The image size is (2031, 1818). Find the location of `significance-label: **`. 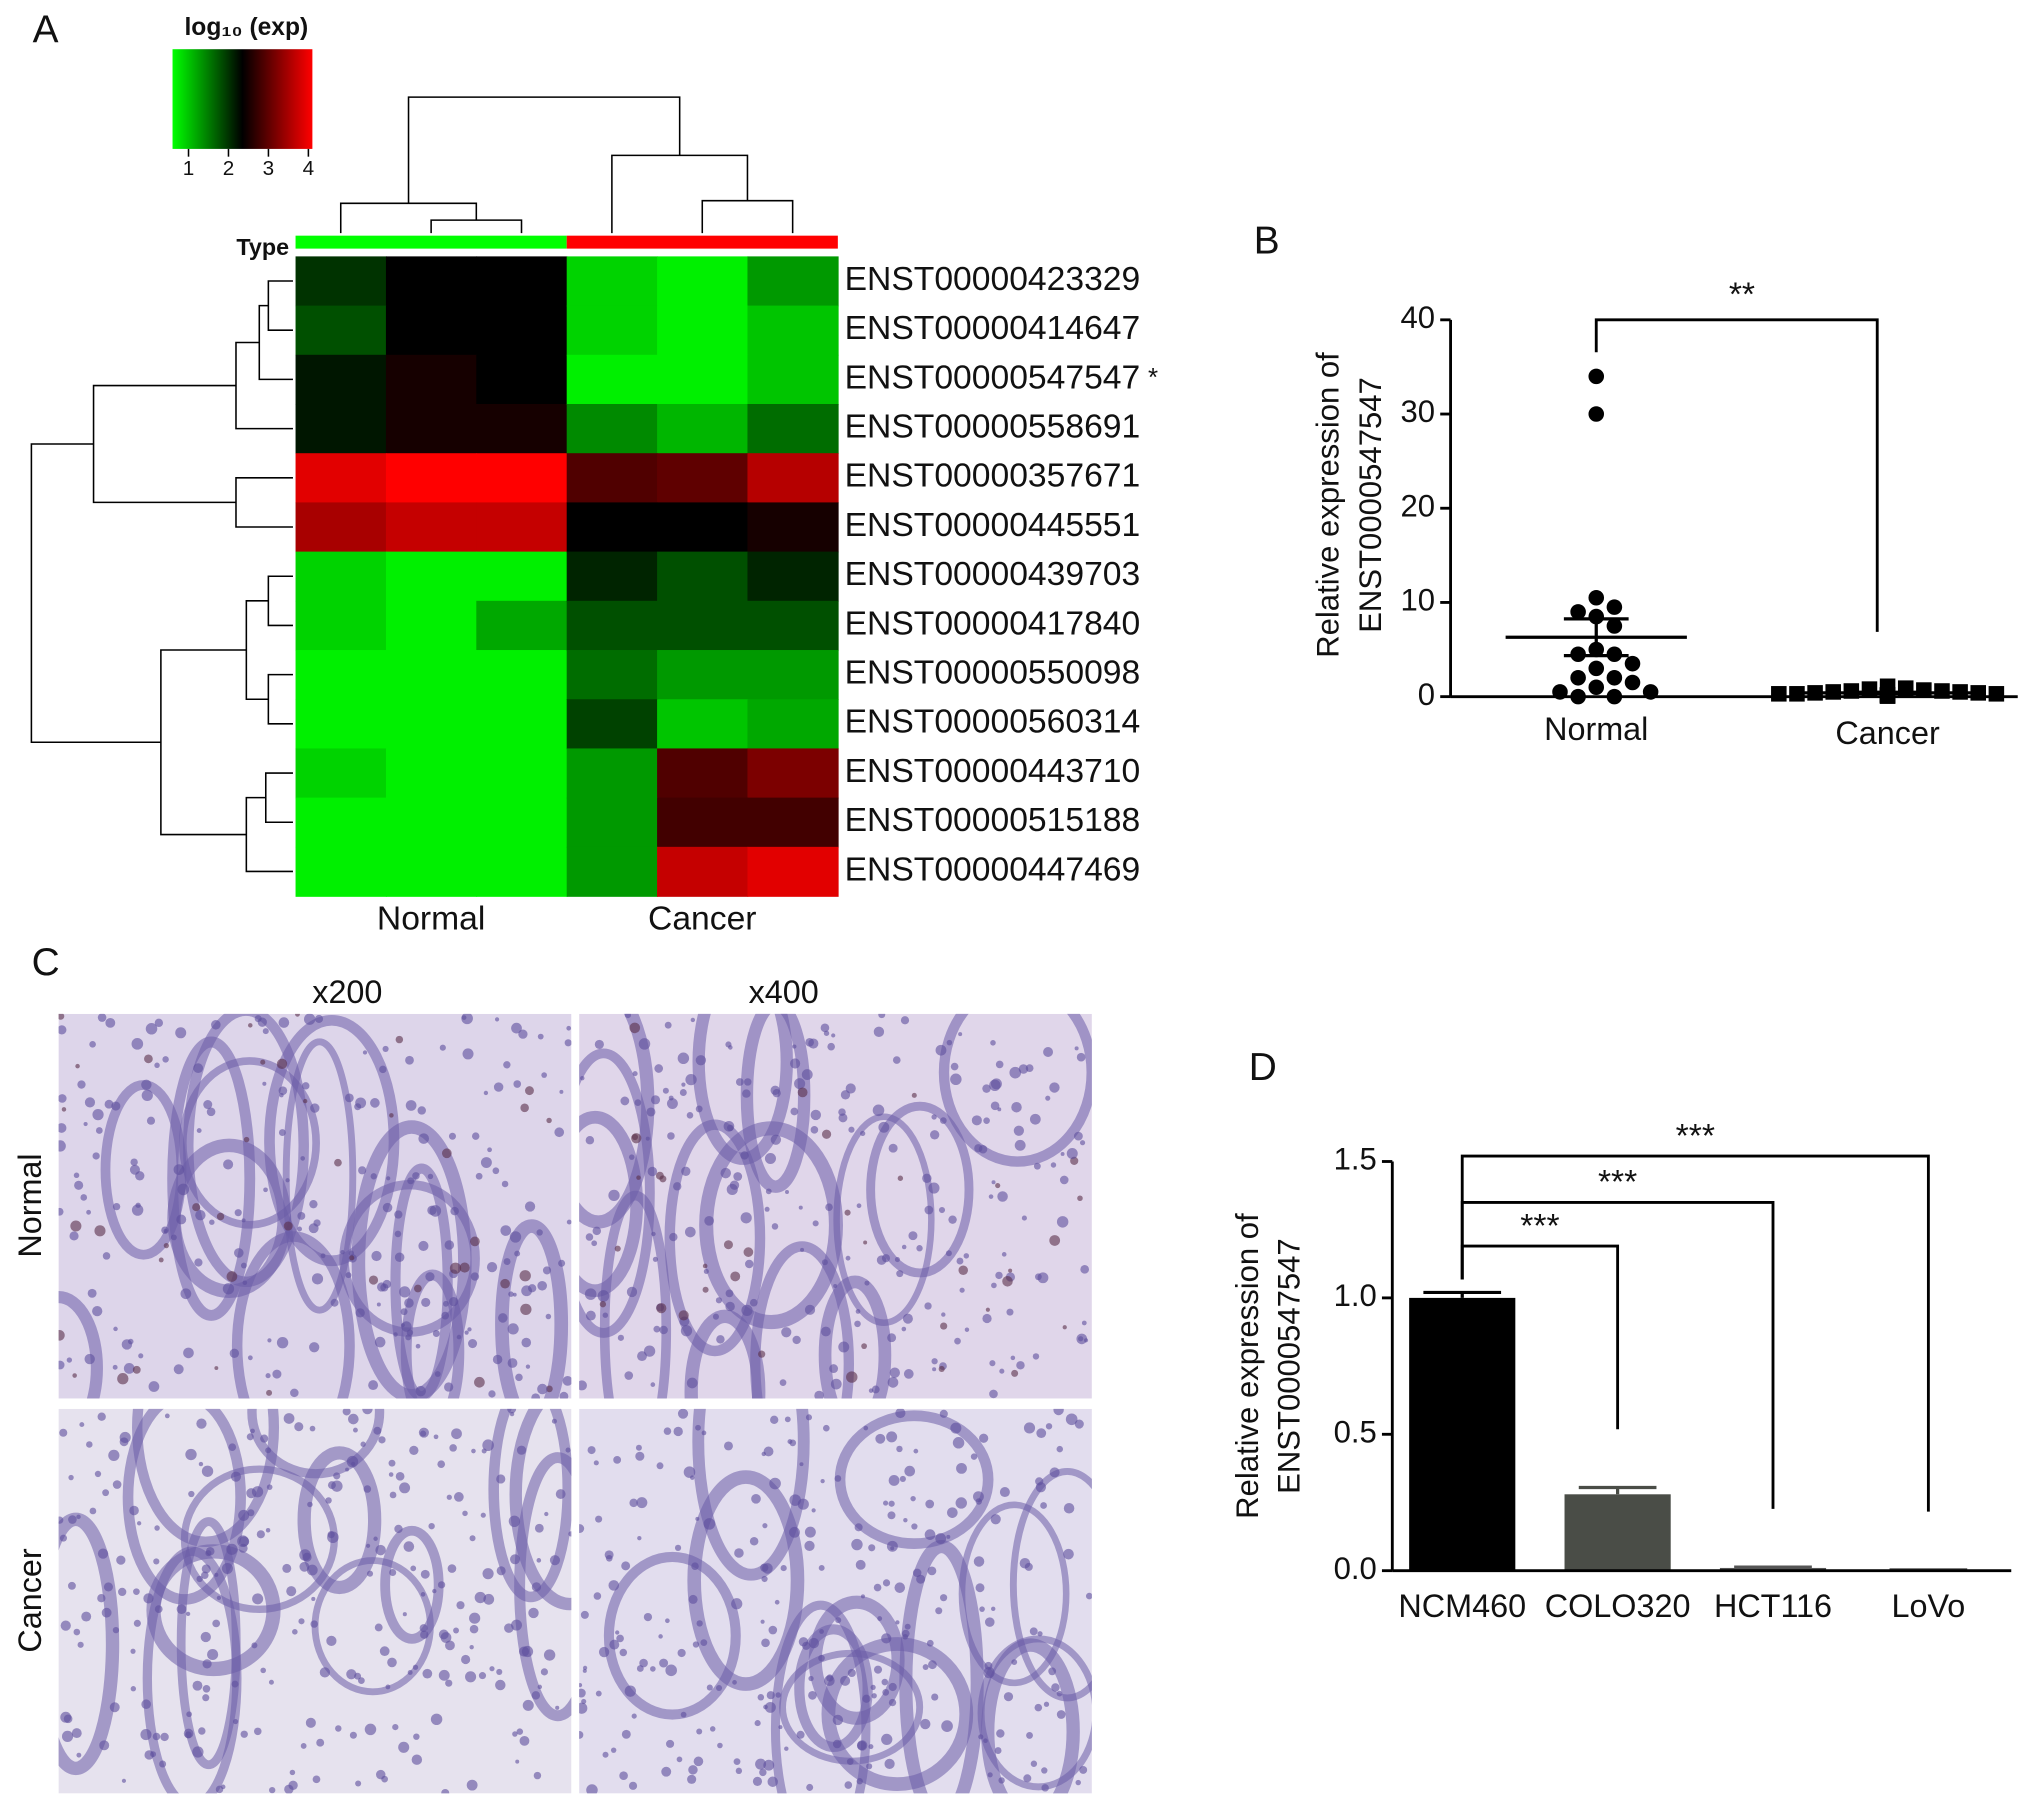

significance-label: ** is located at coordinates (1742, 294).